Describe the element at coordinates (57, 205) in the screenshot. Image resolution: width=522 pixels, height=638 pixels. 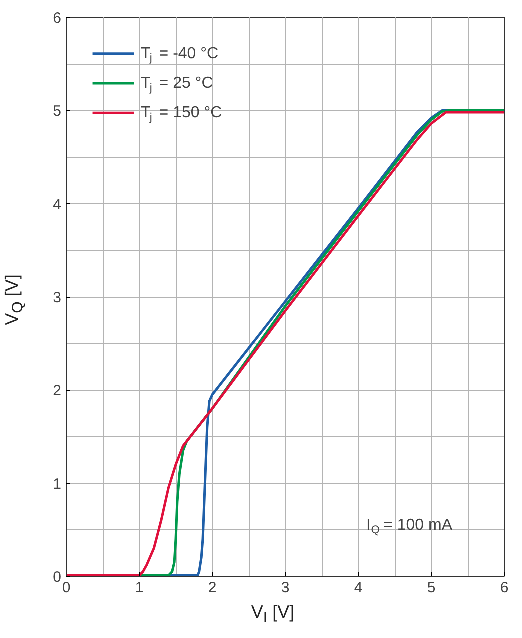
I see `y-tick-label: 4` at that location.